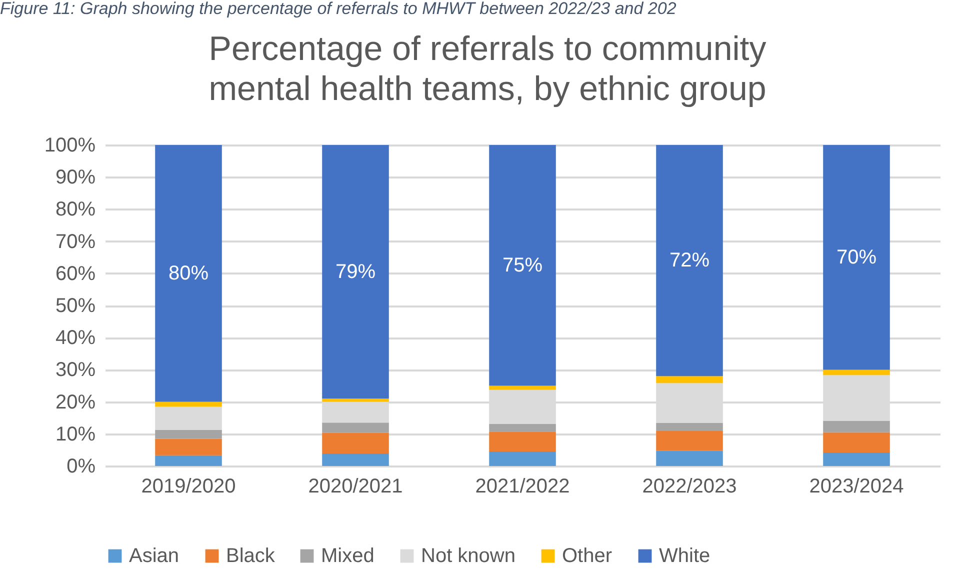  I want to click on y-tick-label: 100%, so click(70, 145).